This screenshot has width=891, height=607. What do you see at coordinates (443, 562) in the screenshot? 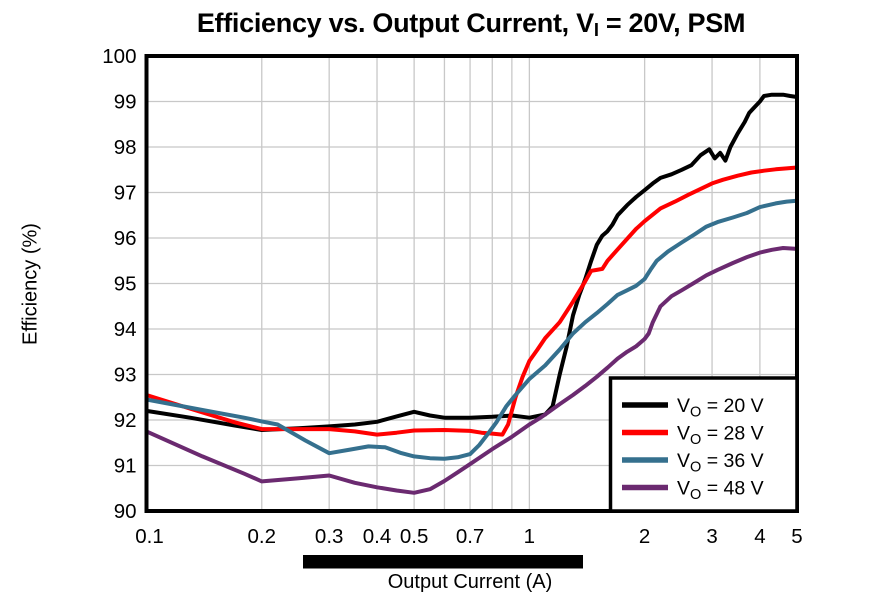
I see `redaction-bar` at bounding box center [443, 562].